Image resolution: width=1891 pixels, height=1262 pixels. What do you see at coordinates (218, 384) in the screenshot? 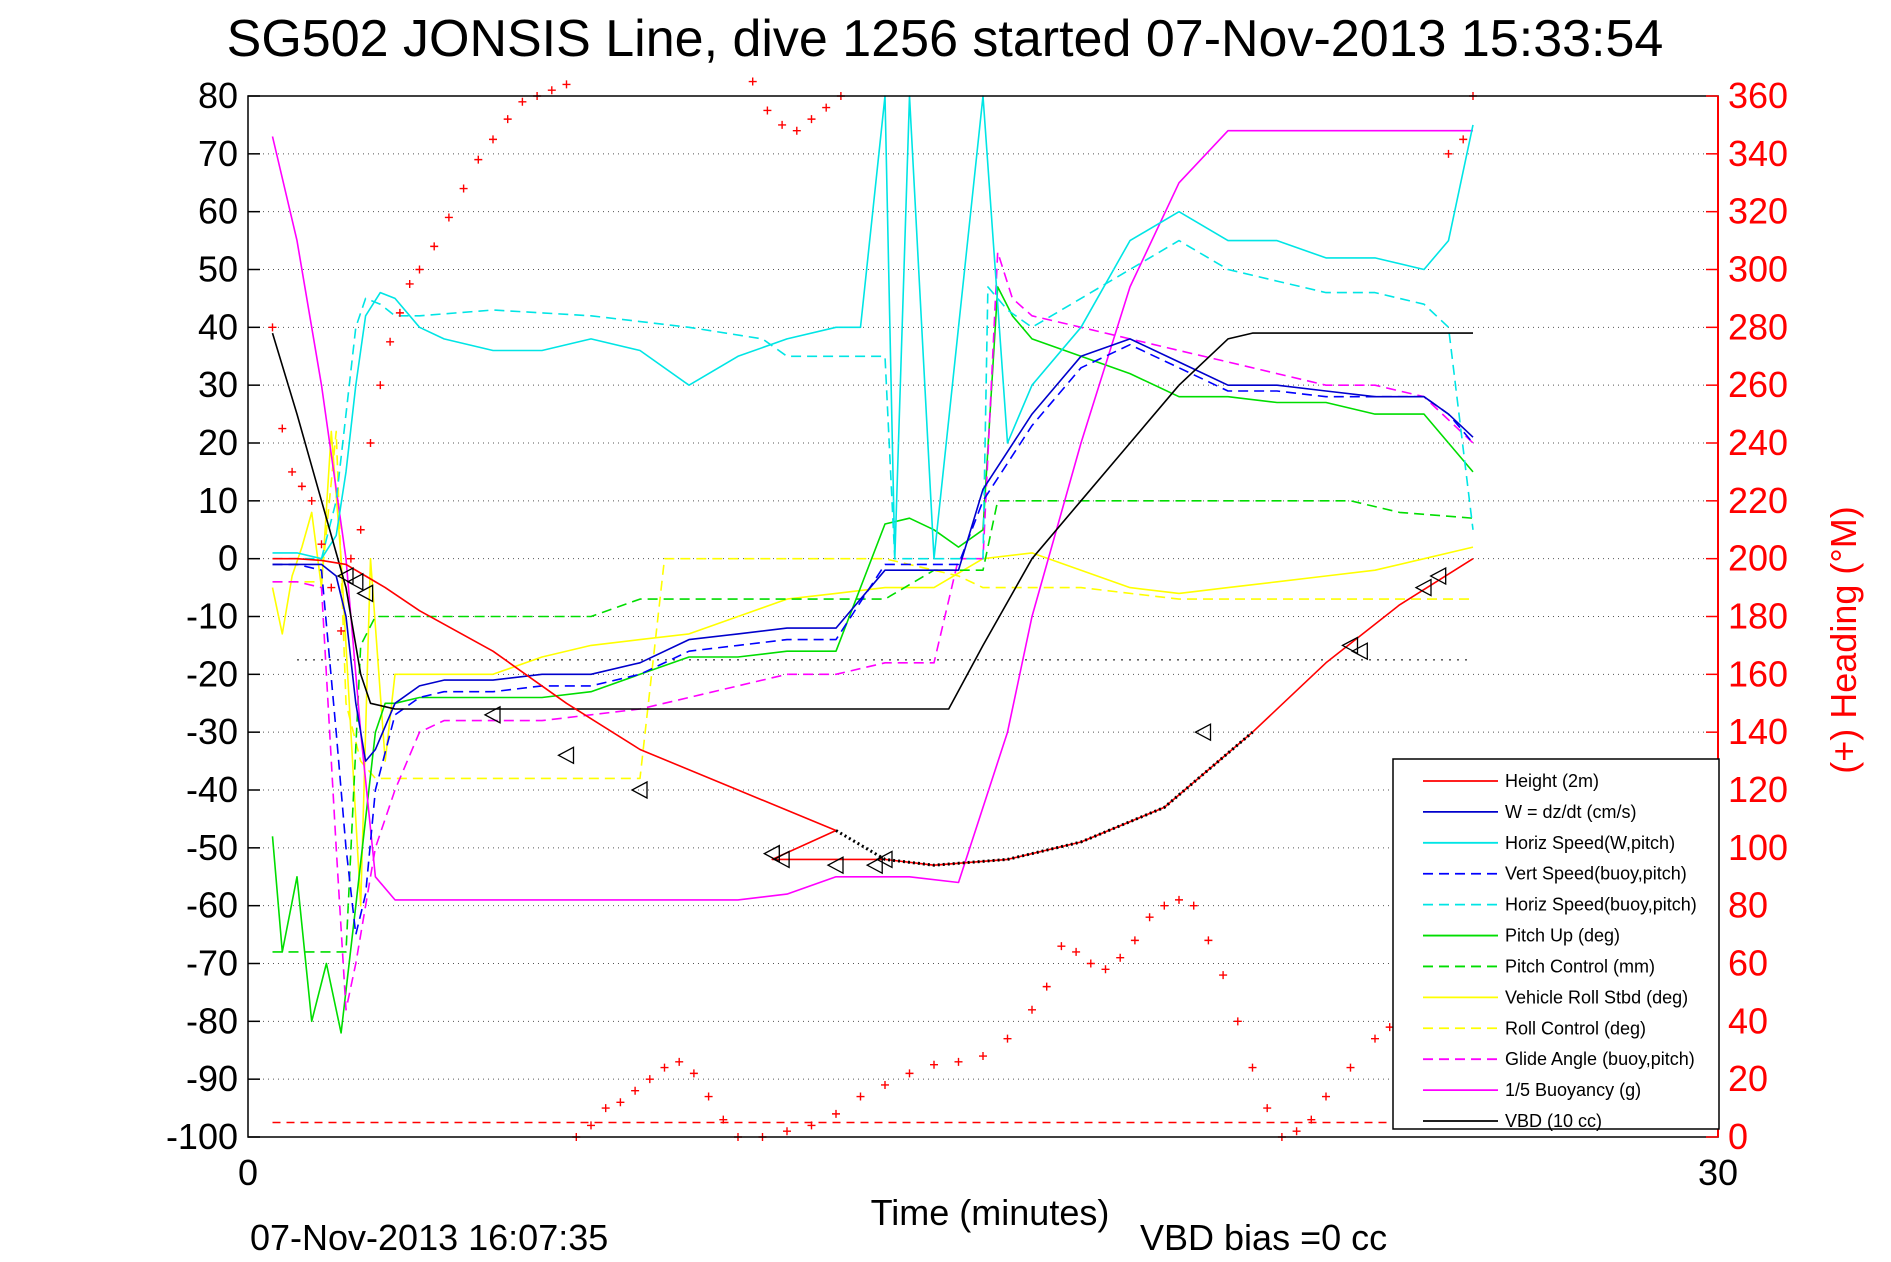
I see `y-tick-label: 30` at bounding box center [218, 384].